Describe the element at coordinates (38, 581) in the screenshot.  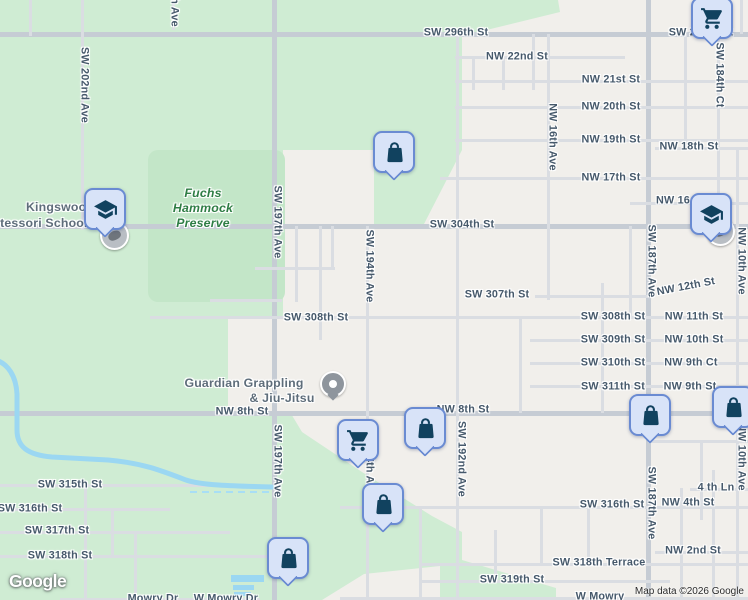
I see `google-logo: Google` at that location.